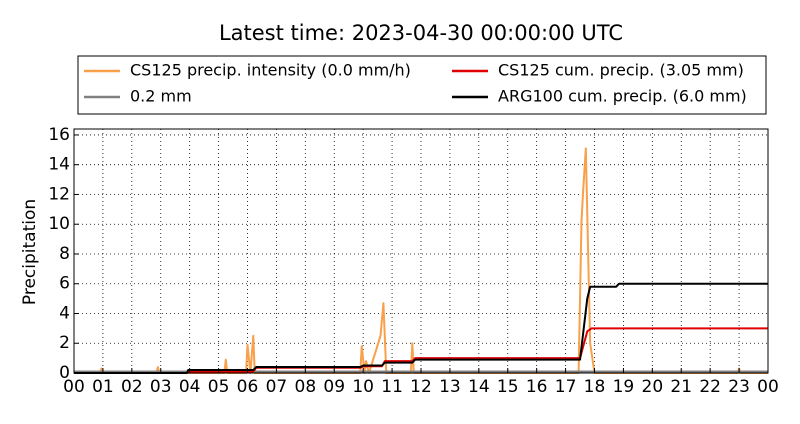  Describe the element at coordinates (64, 284) in the screenshot. I see `y-tick-label: 6` at that location.